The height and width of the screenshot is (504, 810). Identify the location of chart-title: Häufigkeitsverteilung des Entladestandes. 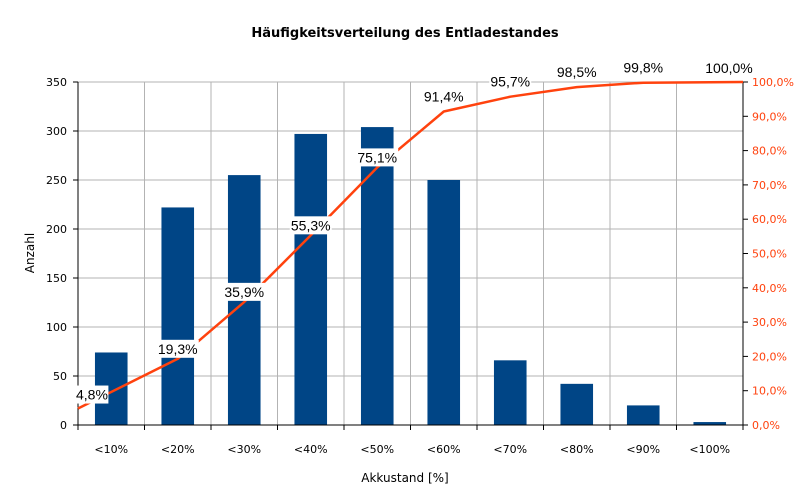
(405, 33).